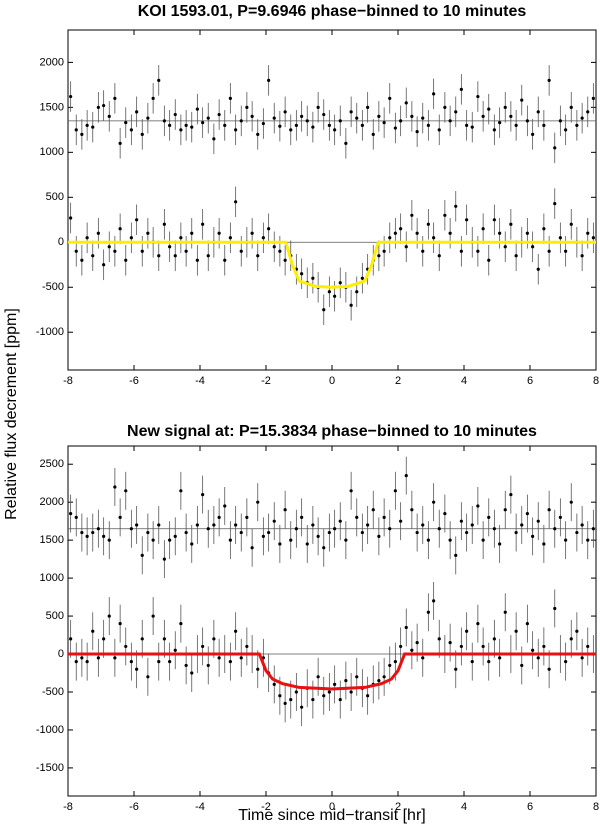 The height and width of the screenshot is (828, 600). Describe the element at coordinates (52, 152) in the screenshot. I see `y-tick-label: 1000` at that location.